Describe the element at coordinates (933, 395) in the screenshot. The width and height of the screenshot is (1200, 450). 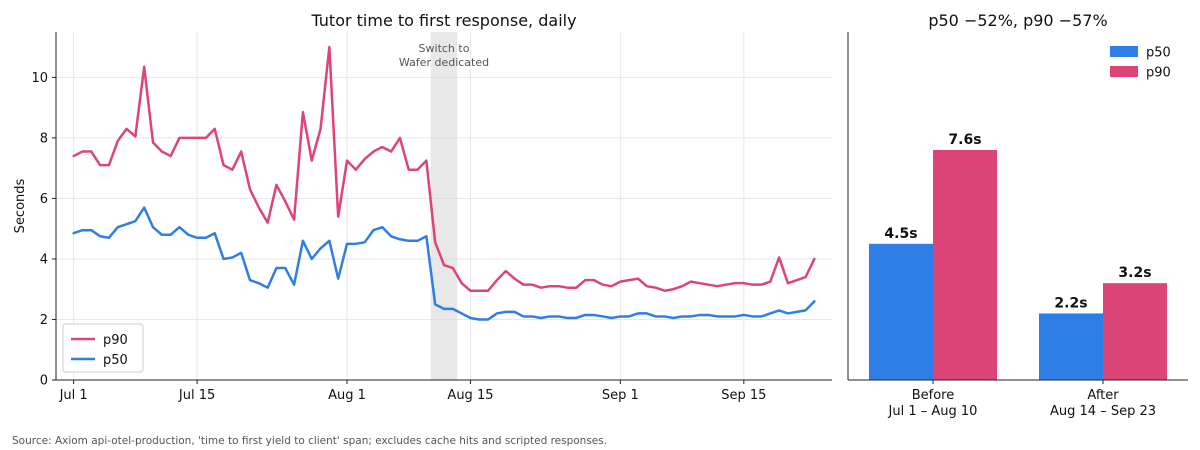
I see `category-label: Before` at that location.